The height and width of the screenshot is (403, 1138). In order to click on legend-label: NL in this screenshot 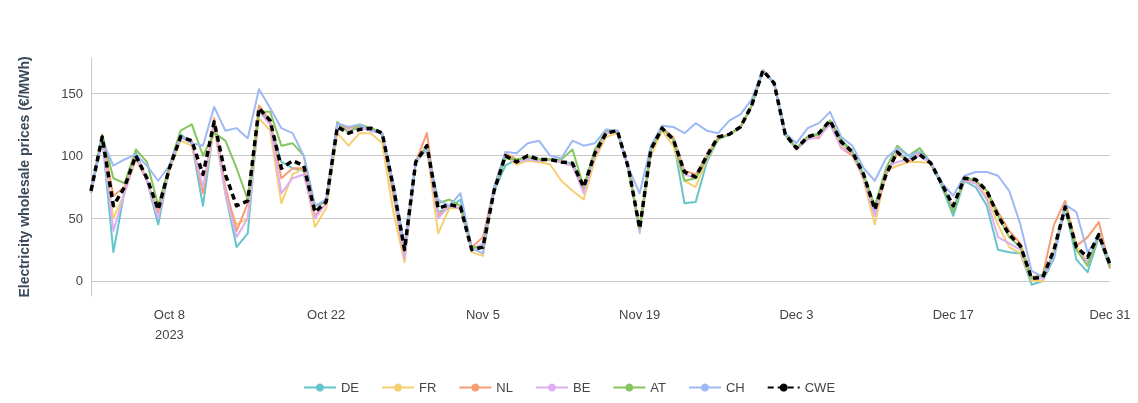, I will do `click(504, 387)`.